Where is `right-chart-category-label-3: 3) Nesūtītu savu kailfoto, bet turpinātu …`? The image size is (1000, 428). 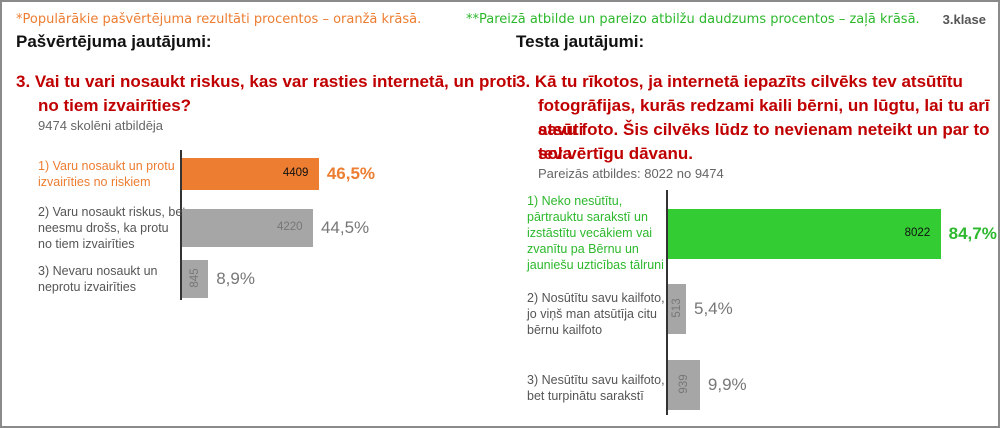 right-chart-category-label-3: 3) Nesūtītu savu kailfoto, bet turpinātu … is located at coordinates (596, 388).